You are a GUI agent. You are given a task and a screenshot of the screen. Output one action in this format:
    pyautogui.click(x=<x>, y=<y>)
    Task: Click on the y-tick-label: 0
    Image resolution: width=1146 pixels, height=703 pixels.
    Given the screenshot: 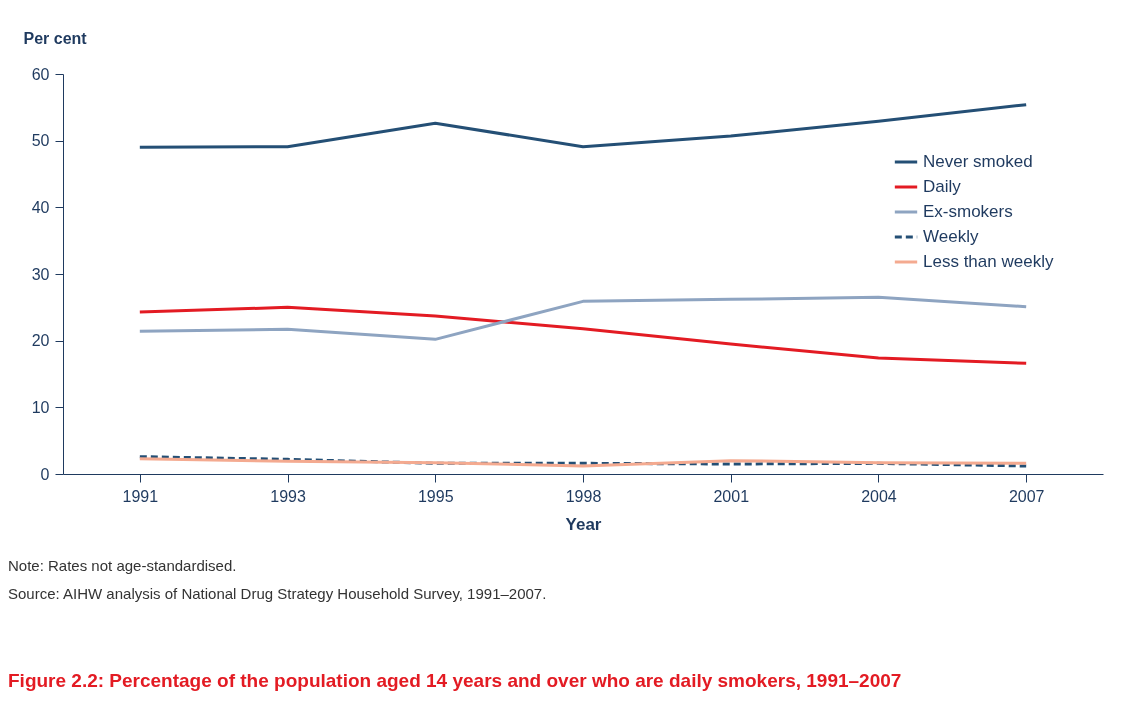 What is the action you would take?
    pyautogui.click(x=45, y=474)
    